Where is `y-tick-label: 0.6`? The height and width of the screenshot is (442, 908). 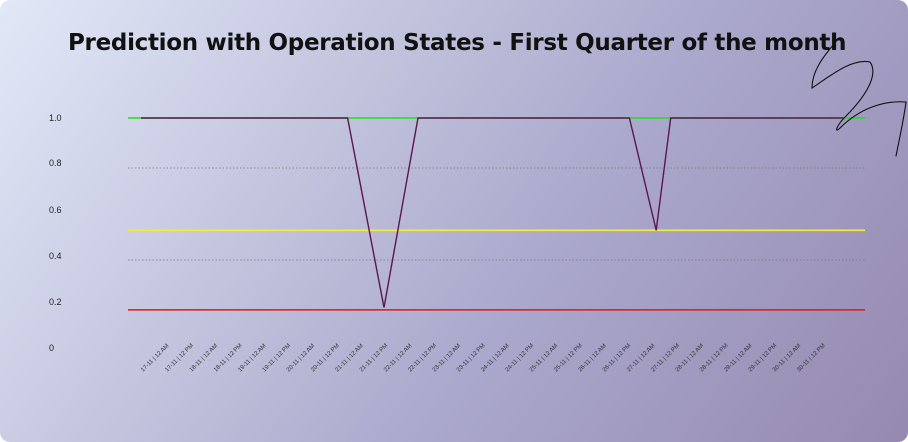
y-tick-label: 0.6 is located at coordinates (55, 210).